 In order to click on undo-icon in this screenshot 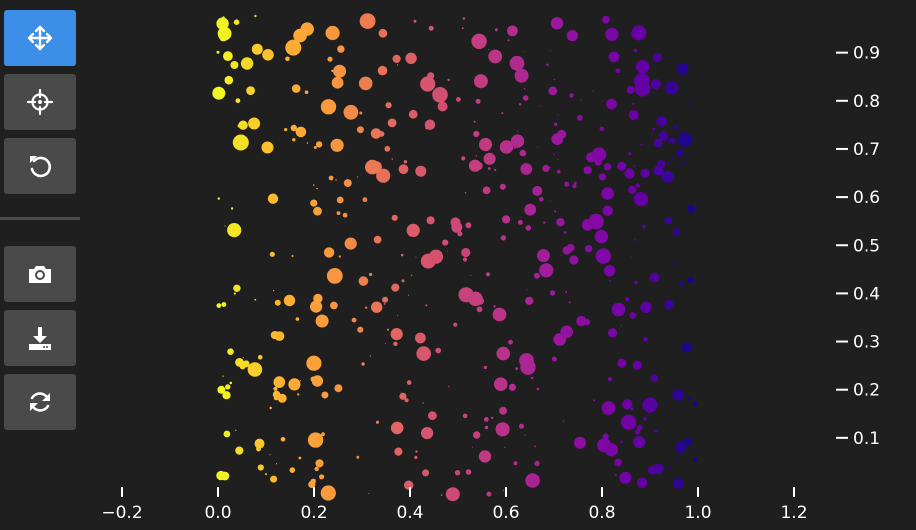, I will do `click(41, 167)`.